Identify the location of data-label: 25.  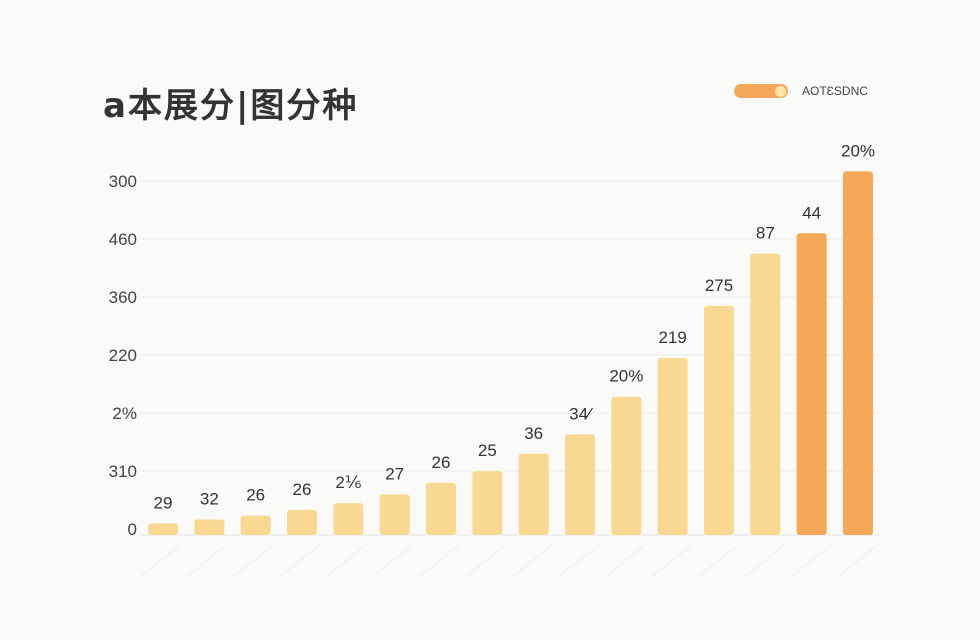
(487, 450).